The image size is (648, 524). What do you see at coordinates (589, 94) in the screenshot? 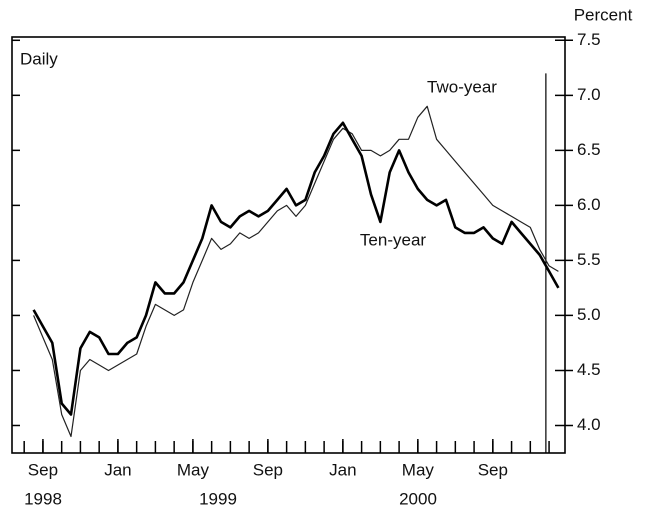
I see `y-tick-label: 7.0` at bounding box center [589, 94].